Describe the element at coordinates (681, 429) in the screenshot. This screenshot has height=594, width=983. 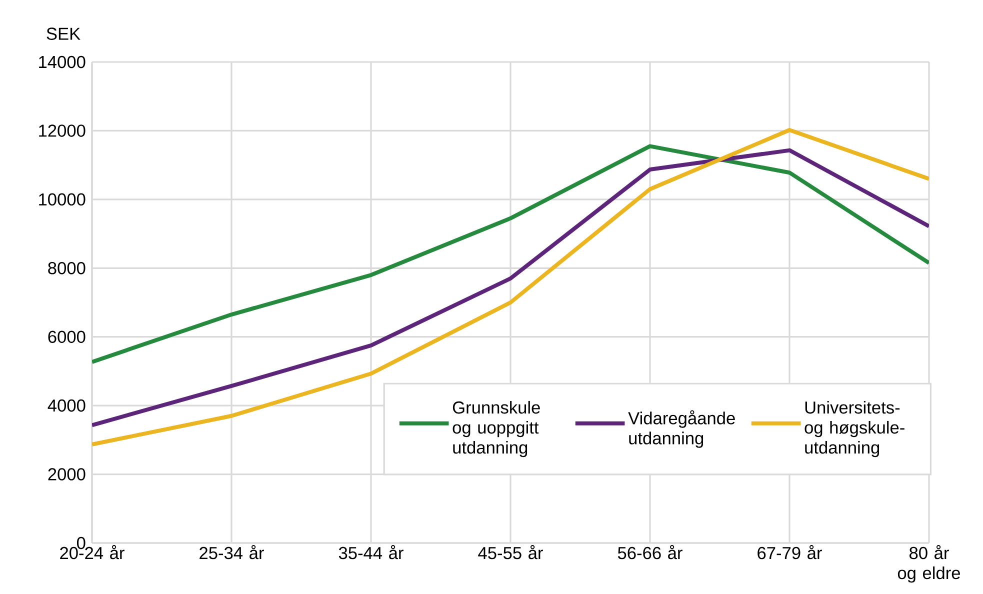
I see `legend-label: Vidaregåande utdanning` at that location.